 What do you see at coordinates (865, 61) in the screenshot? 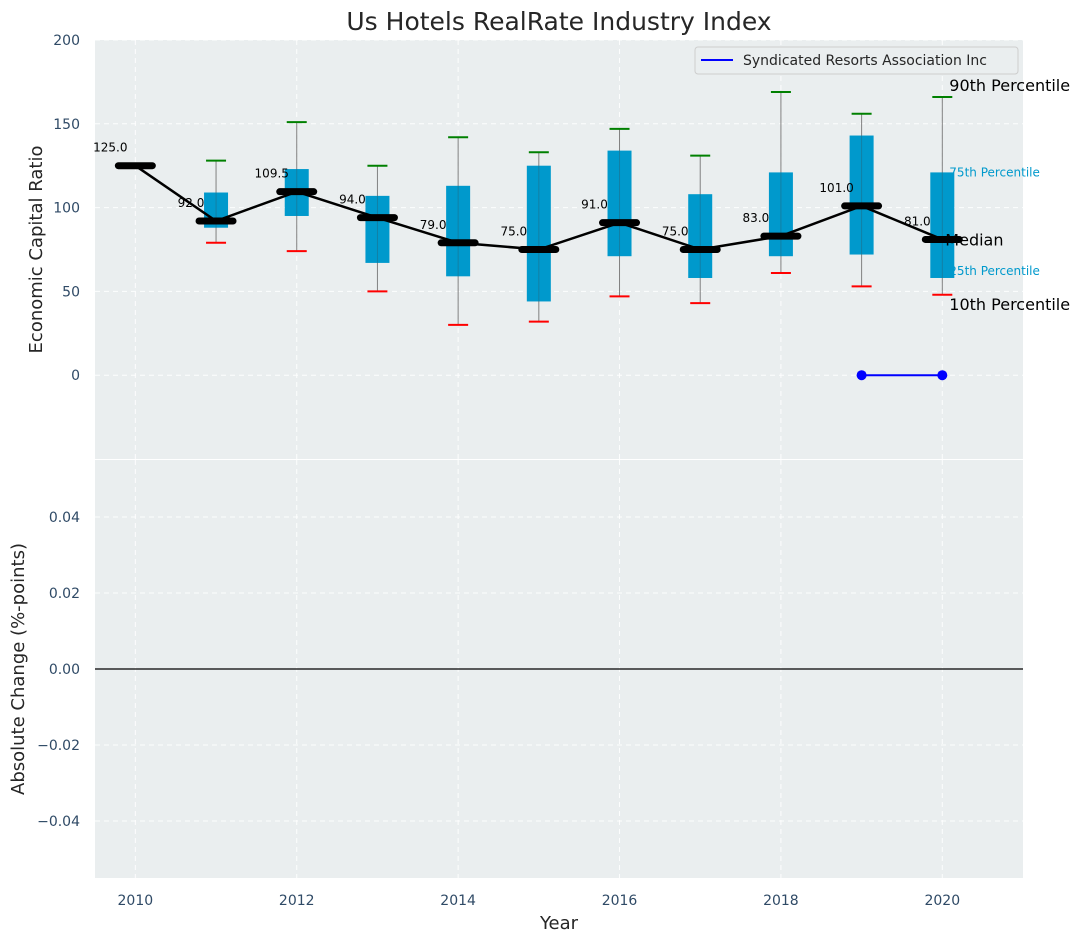
I see `legend-label: Syndicated Resorts Association Inc` at bounding box center [865, 61].